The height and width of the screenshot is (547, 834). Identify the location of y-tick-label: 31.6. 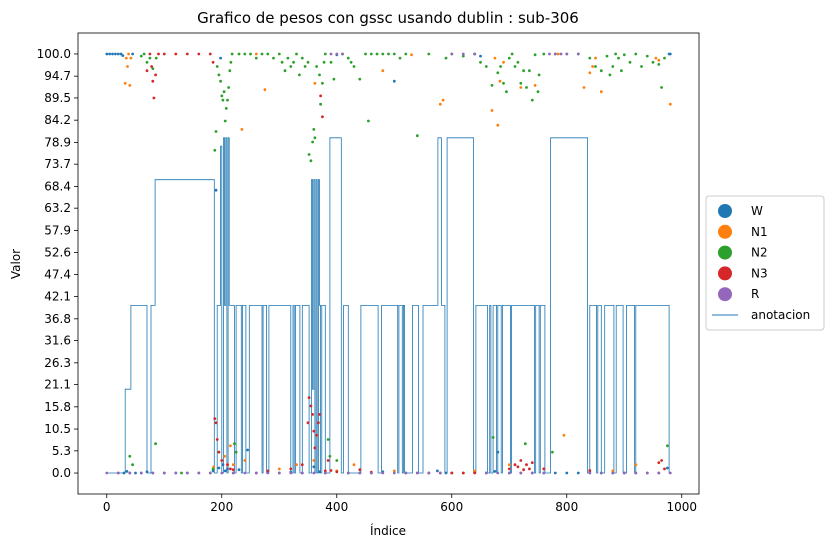
(57, 341).